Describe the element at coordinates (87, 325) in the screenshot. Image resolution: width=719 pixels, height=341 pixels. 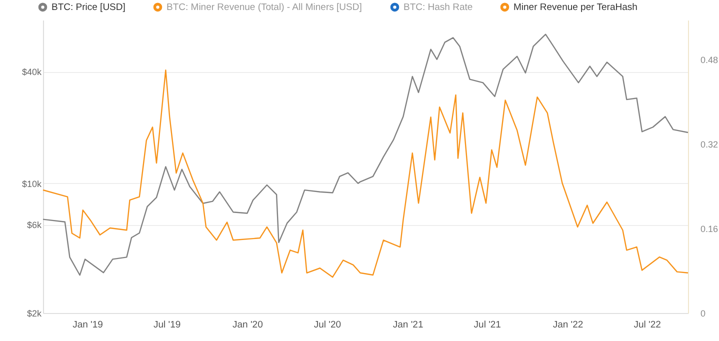
I see `x-tick-label: Jan '19` at that location.